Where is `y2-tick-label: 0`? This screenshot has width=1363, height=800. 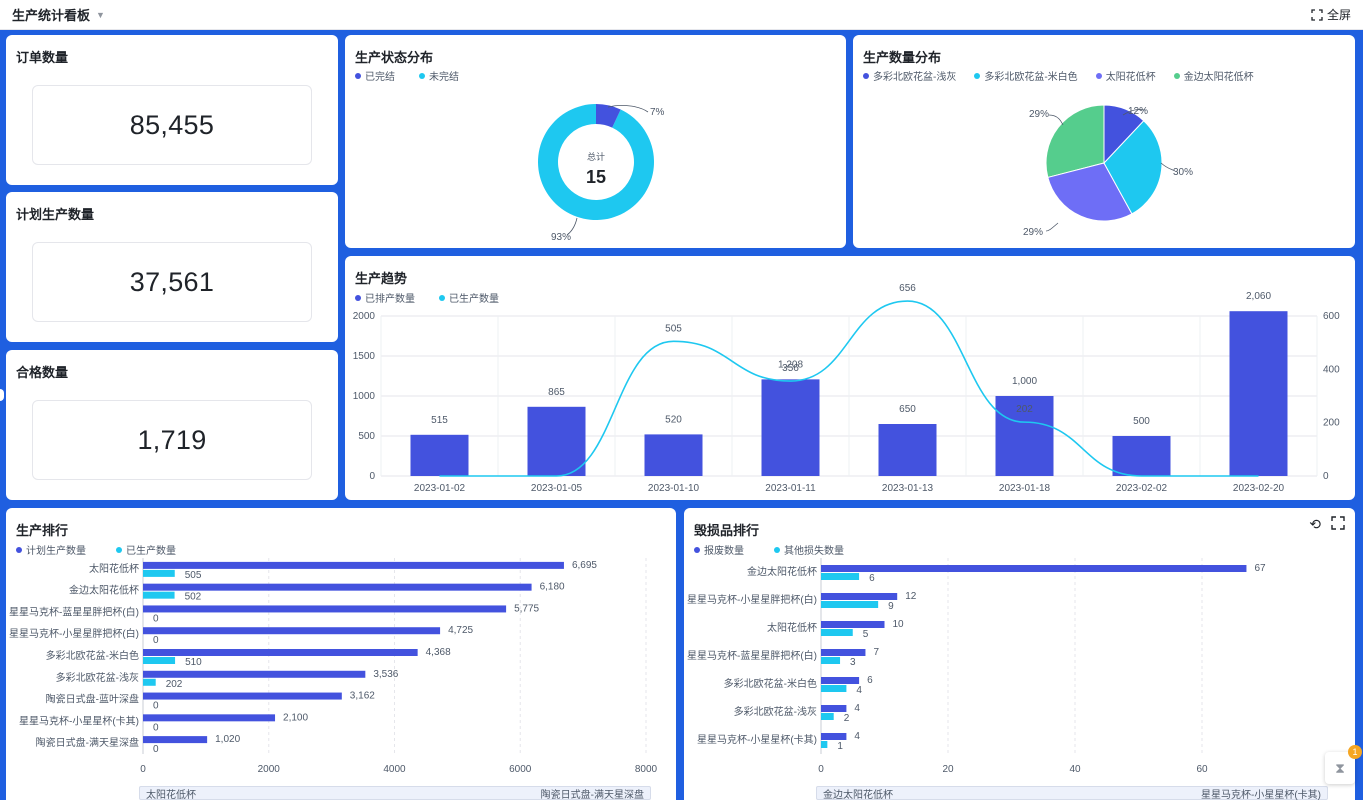 y2-tick-label: 0 is located at coordinates (1326, 476).